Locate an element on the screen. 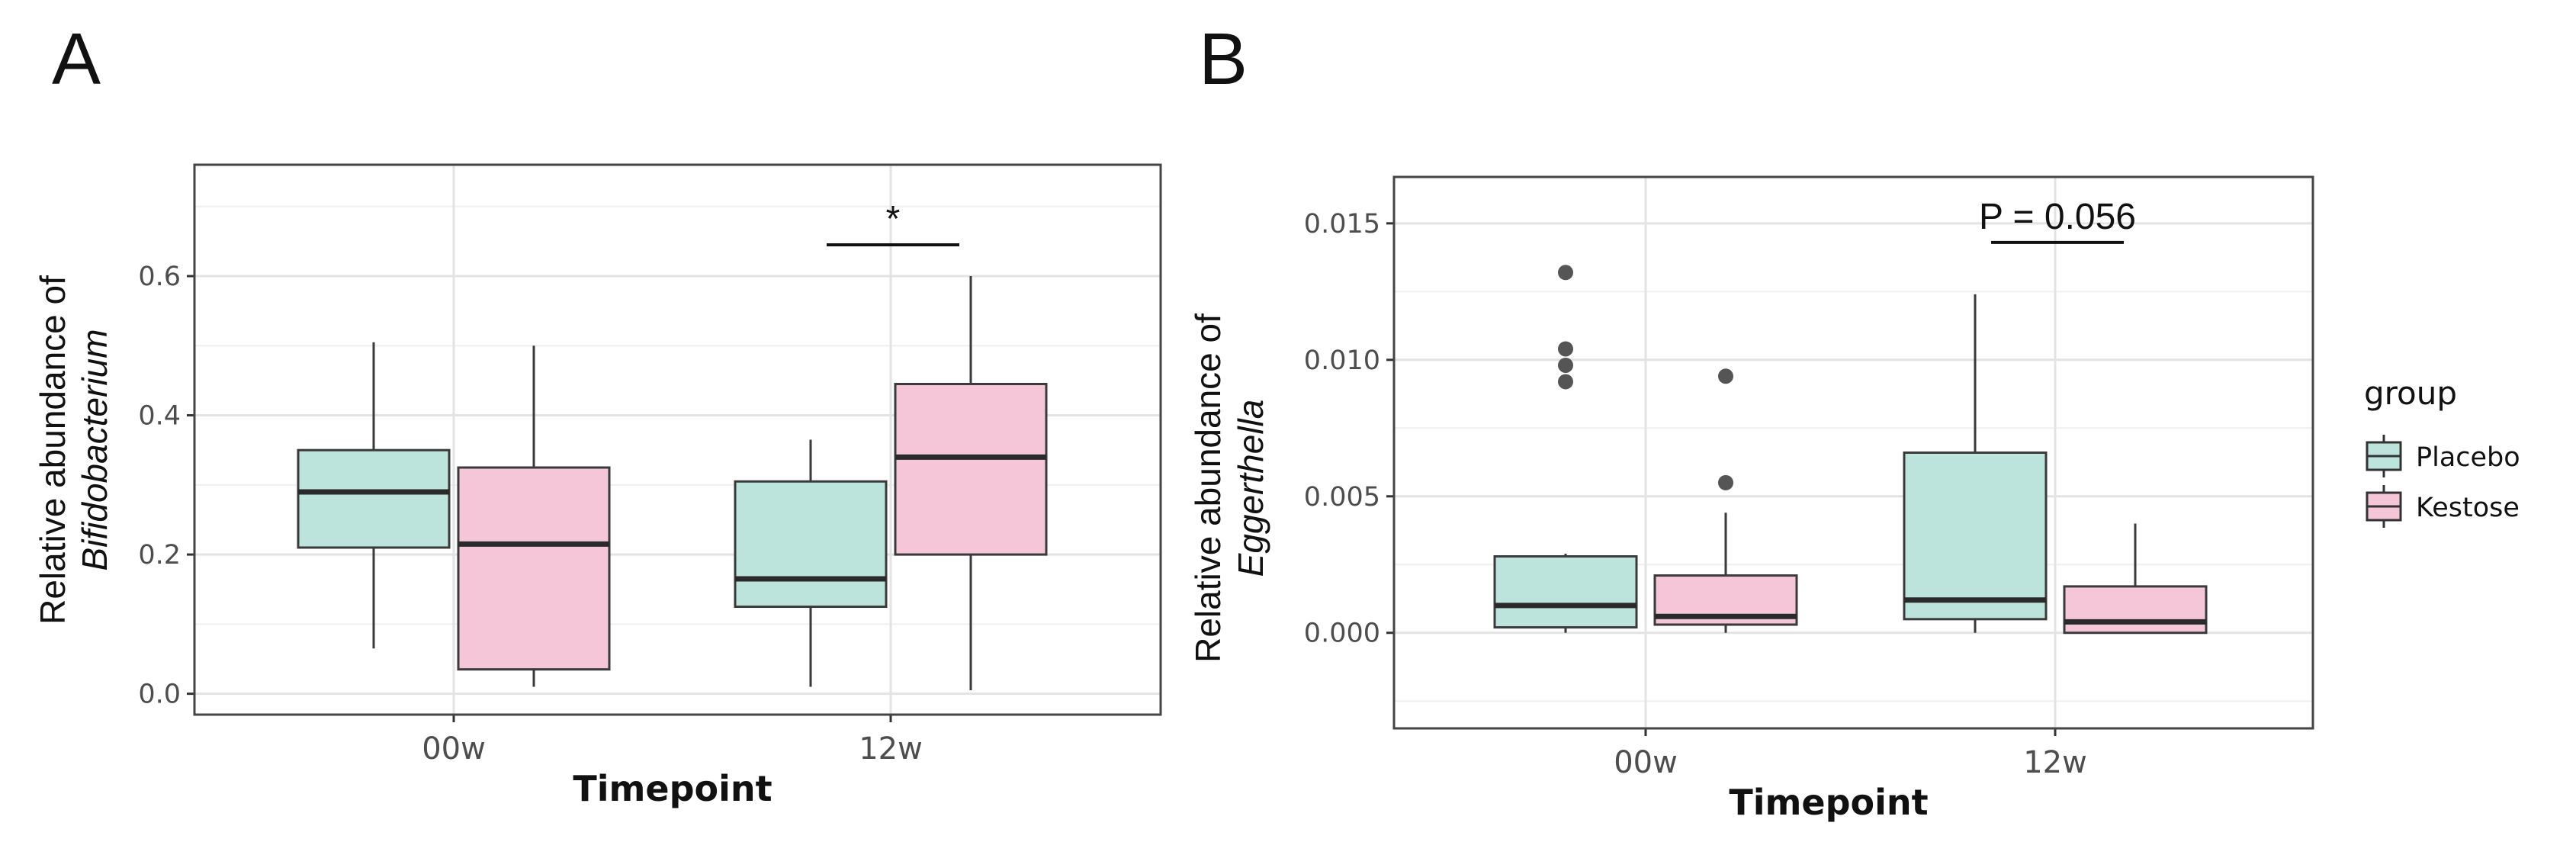  y-tick-label: 0.005 is located at coordinates (1342, 497).